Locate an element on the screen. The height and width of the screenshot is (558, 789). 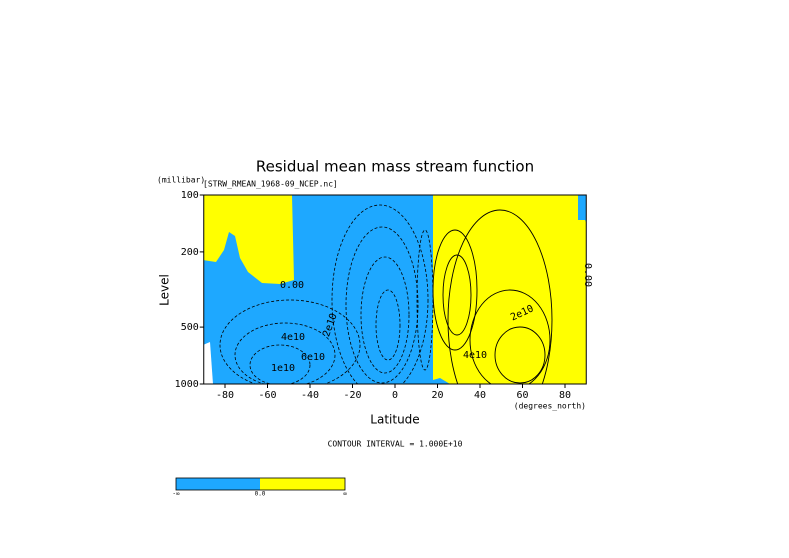
contour-label: 6e10 is located at coordinates (313, 357).